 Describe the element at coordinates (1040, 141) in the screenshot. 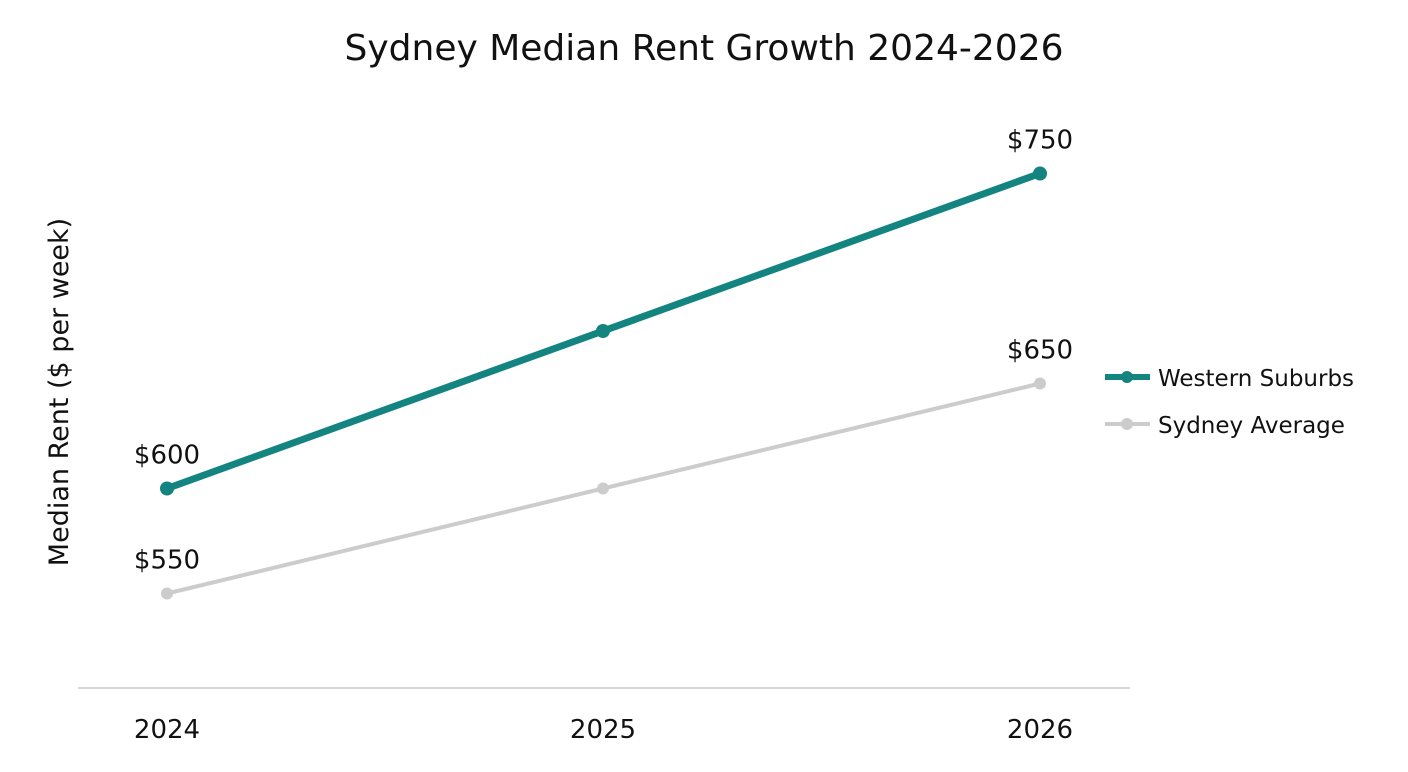

I see `data-label: $750` at that location.